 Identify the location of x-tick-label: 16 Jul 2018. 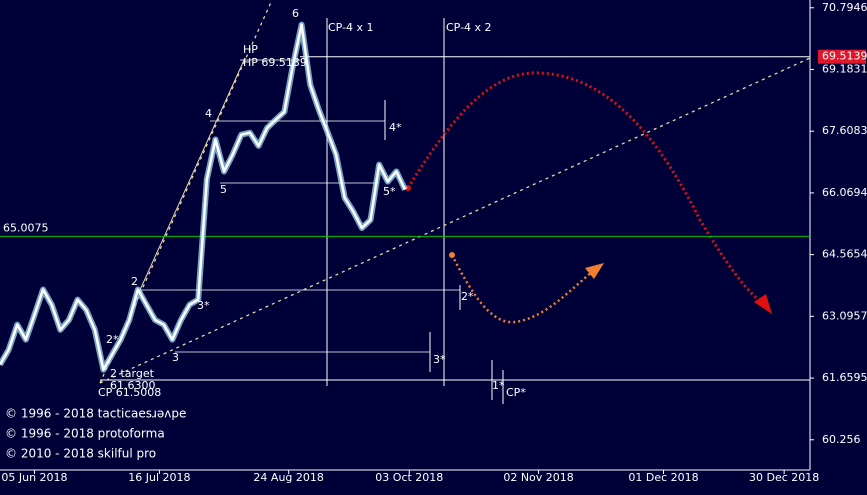
(159, 477).